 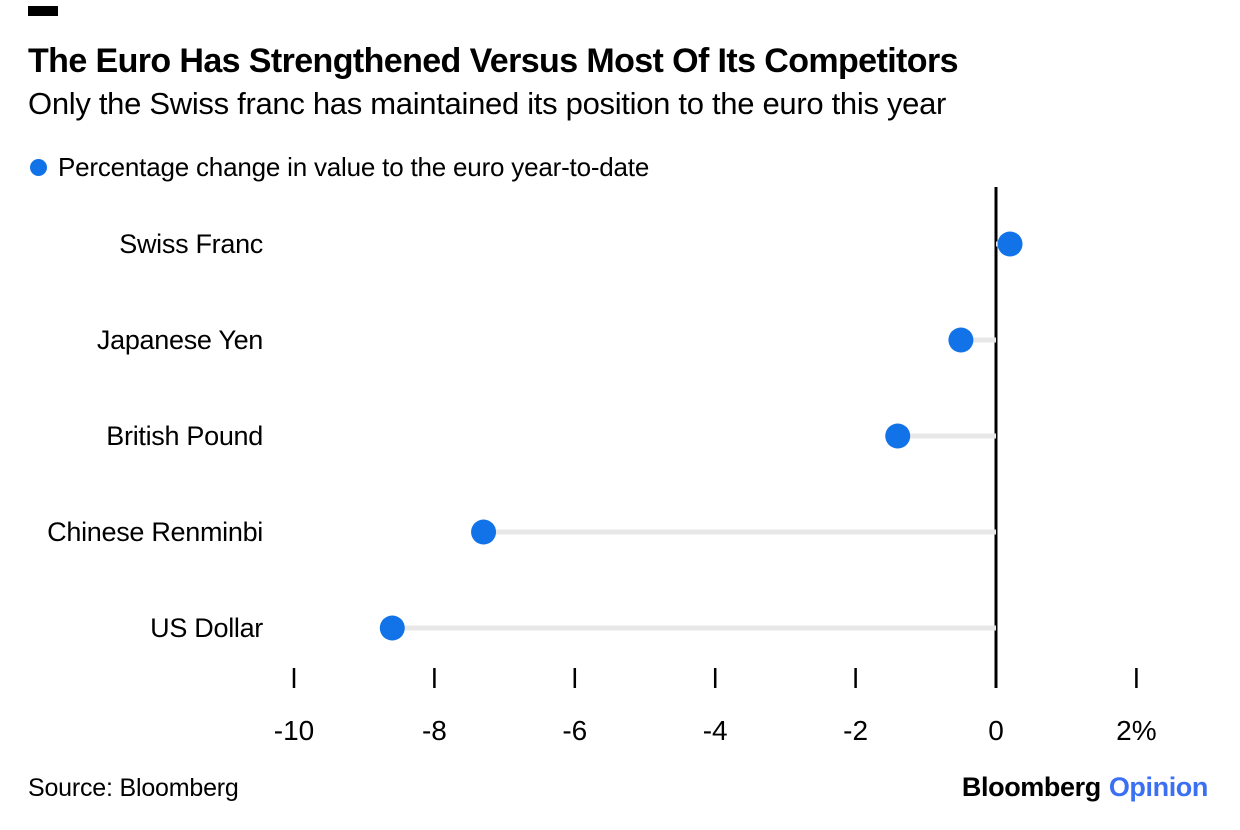 I want to click on tick-label: -8, so click(x=434, y=730).